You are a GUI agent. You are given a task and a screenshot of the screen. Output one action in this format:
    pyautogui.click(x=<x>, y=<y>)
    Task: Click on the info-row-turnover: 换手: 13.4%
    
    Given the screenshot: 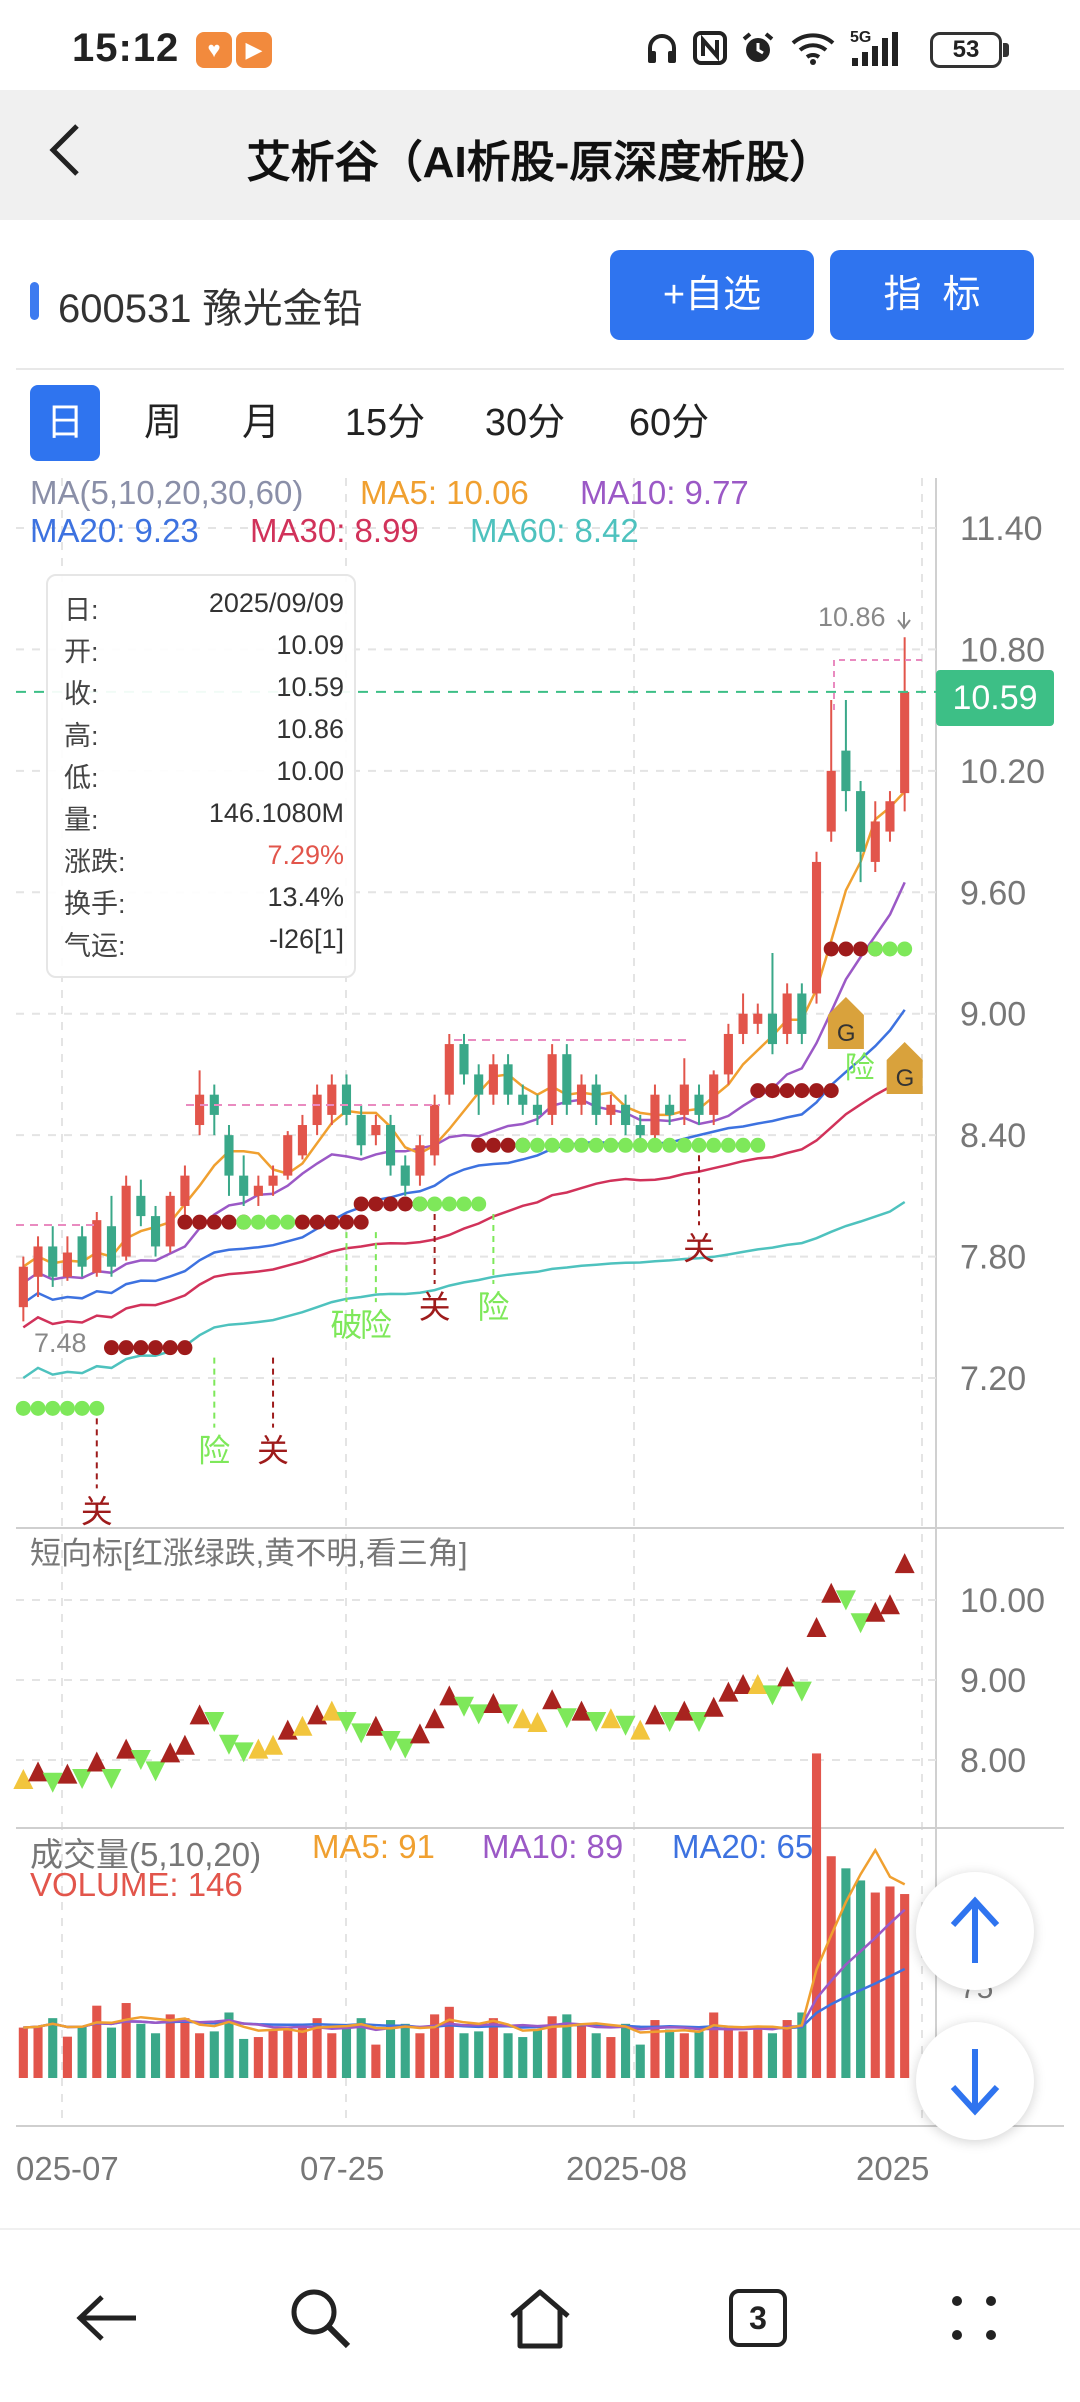 What is the action you would take?
    pyautogui.click(x=204, y=900)
    